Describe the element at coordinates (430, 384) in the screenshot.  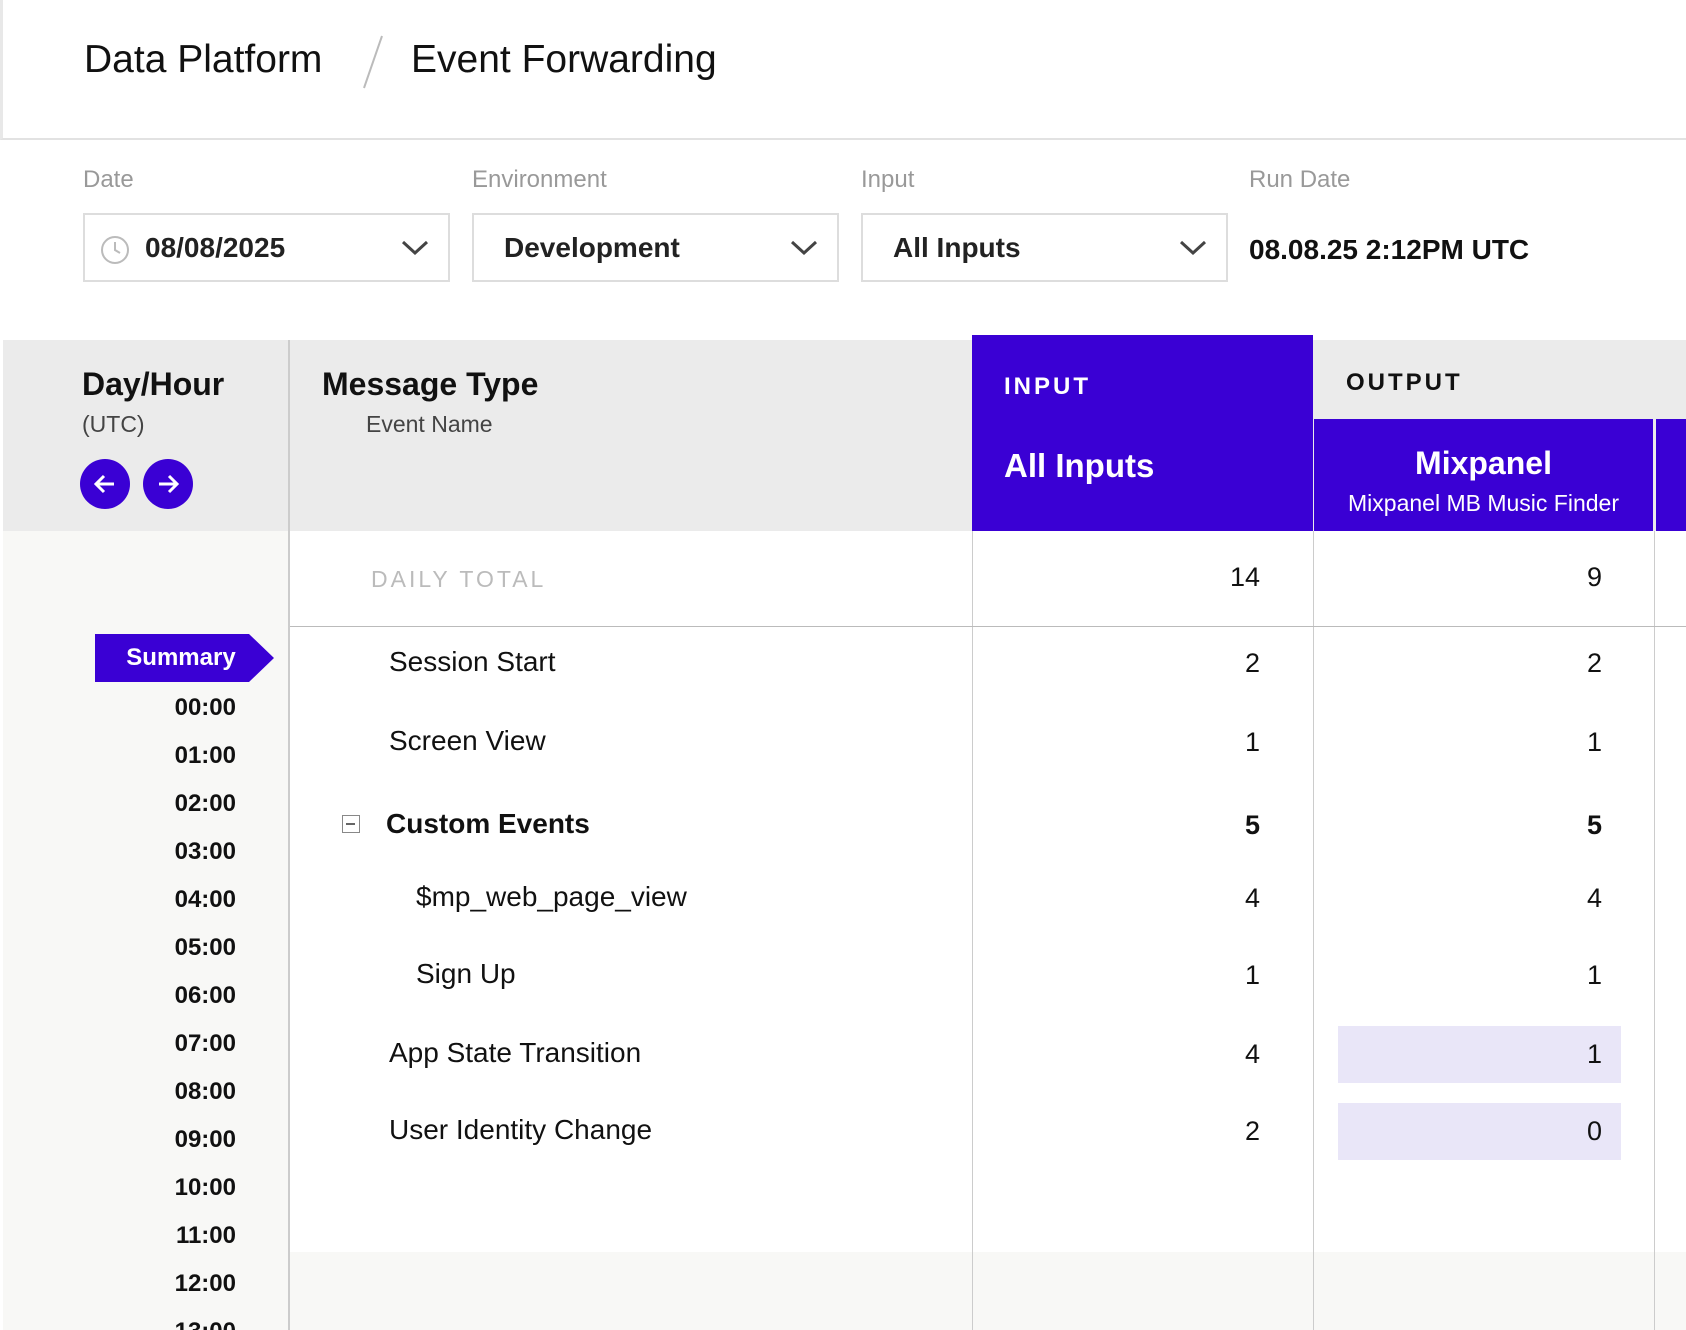
I see `header-text: Message Type` at that location.